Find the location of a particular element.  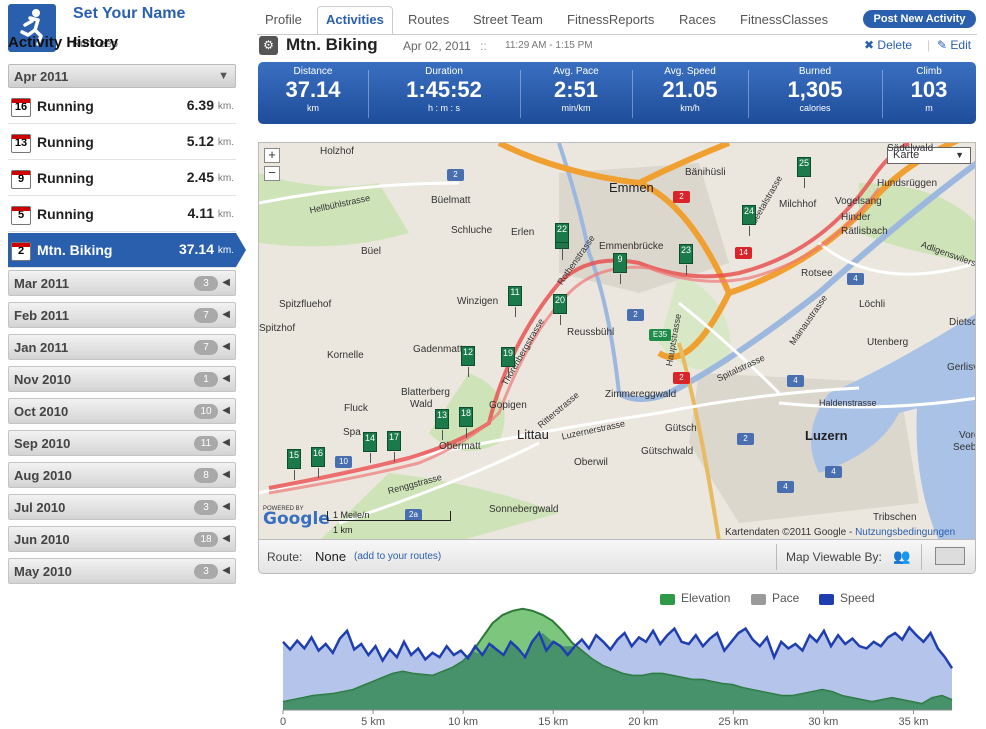

stat-label: Burned is located at coordinates (815, 71).